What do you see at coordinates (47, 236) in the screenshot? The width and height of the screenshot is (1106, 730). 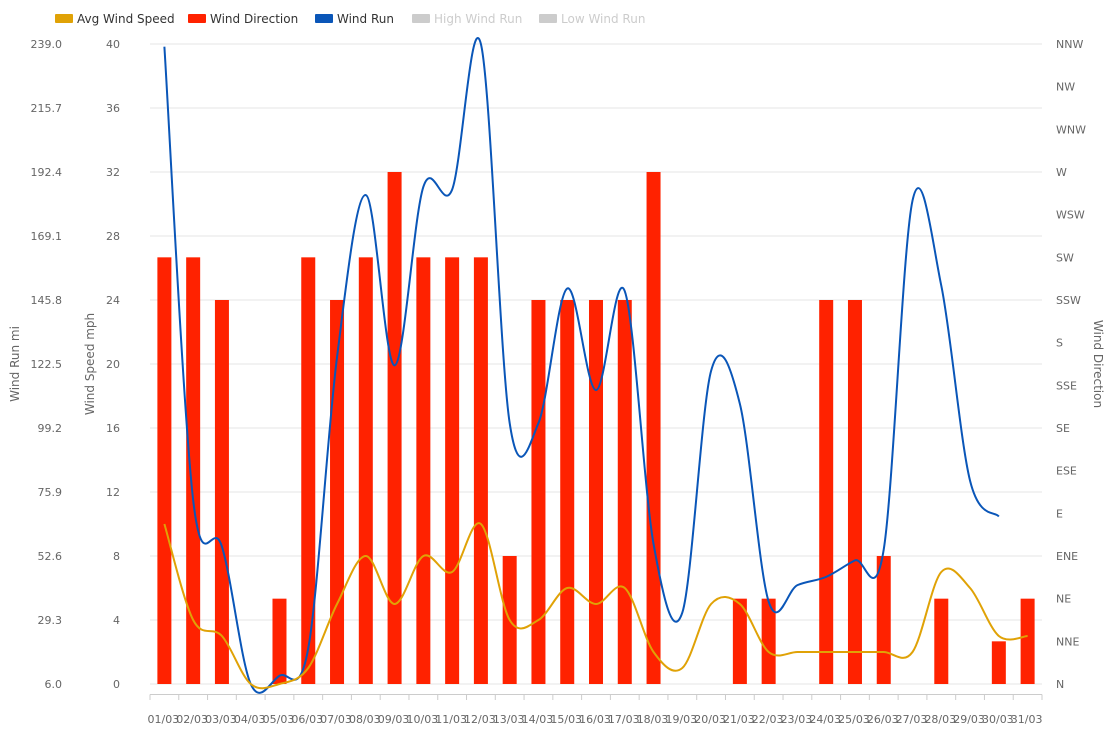 I see `wind-run-tick-label: 169.1` at bounding box center [47, 236].